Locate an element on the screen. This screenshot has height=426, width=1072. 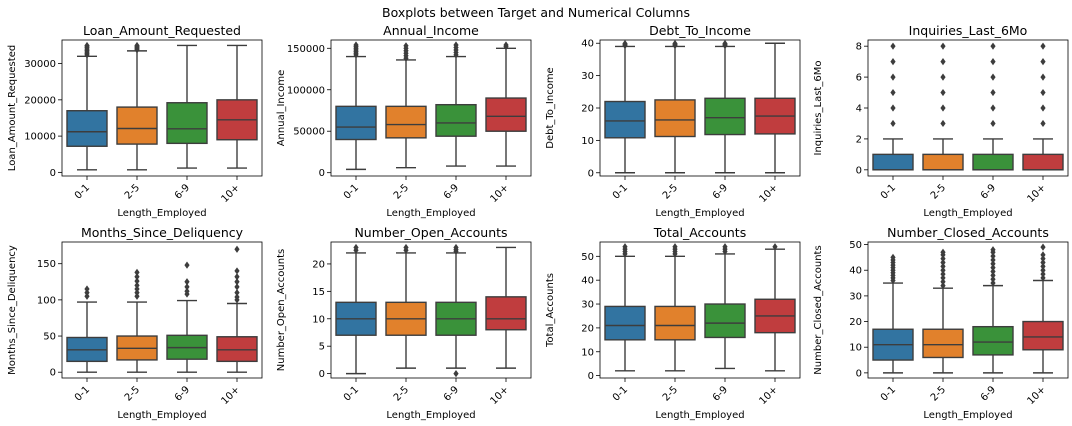
y-tick-label: 8 is located at coordinates (859, 47).